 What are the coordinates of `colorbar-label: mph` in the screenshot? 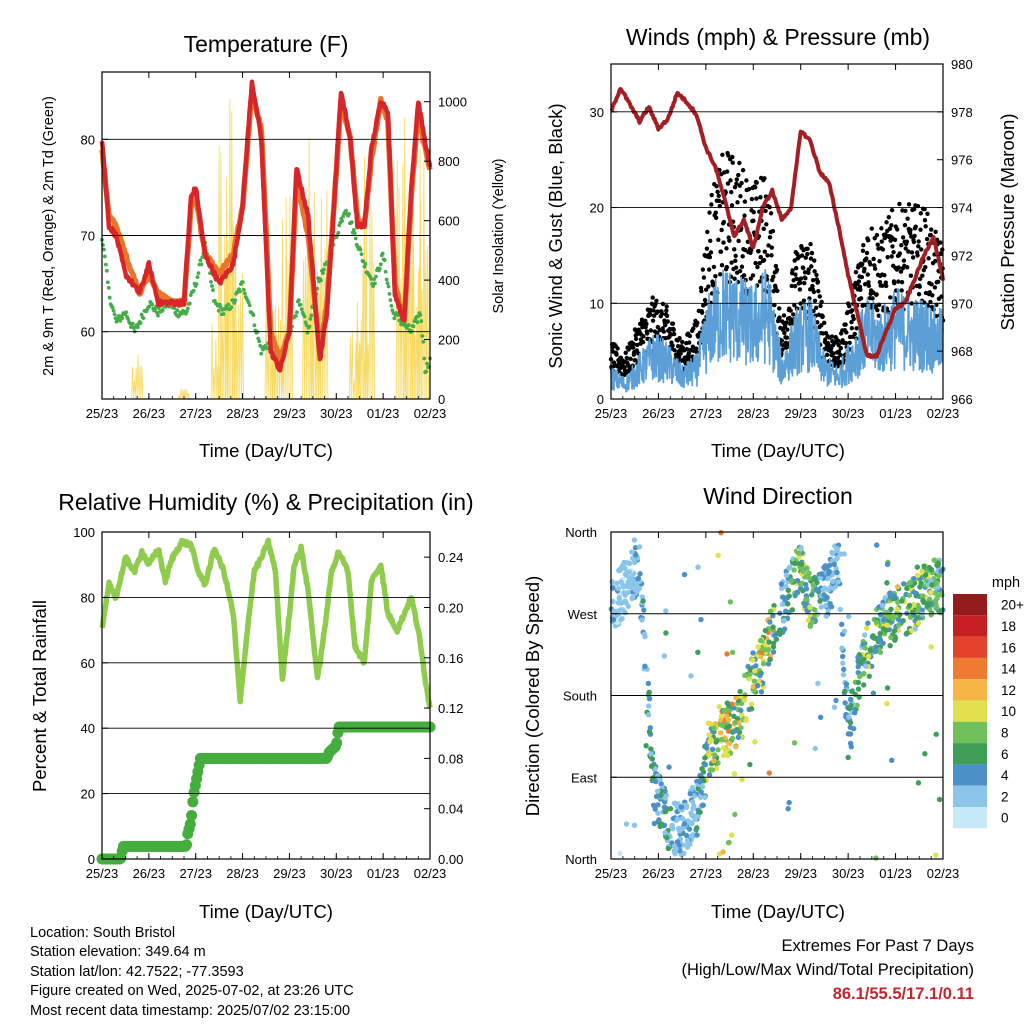 It's located at (1006, 583).